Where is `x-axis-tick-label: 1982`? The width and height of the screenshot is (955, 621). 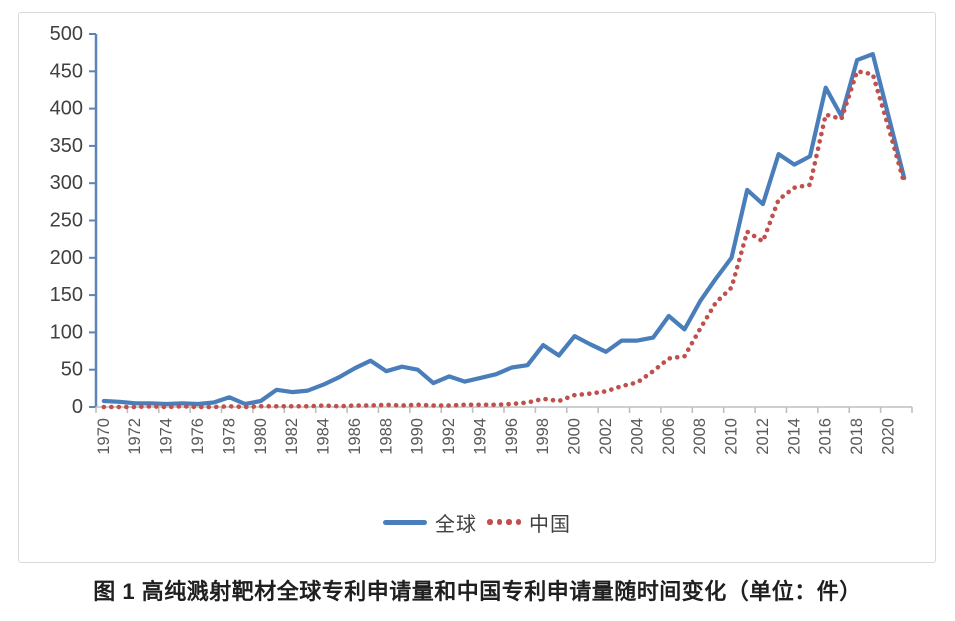 x-axis-tick-label: 1982 is located at coordinates (292, 436).